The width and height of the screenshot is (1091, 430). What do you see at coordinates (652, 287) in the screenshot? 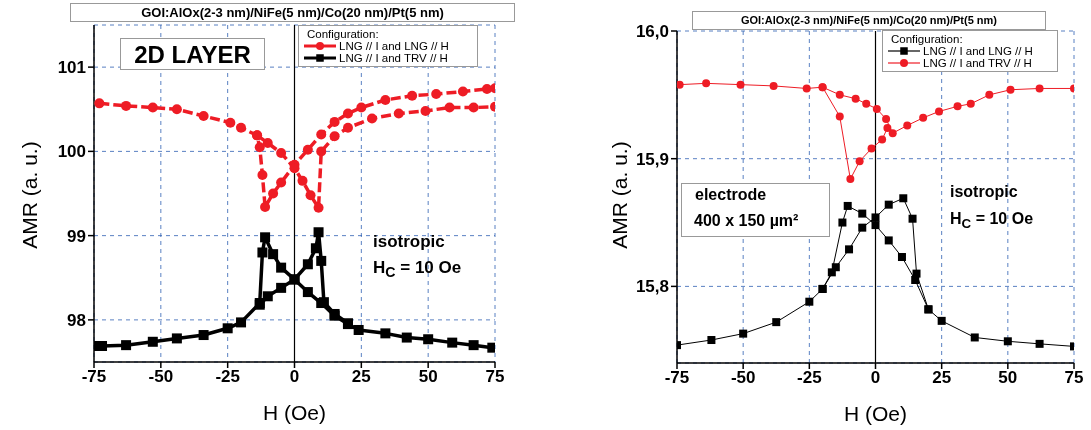
I see `y-tick-label: 15,8` at bounding box center [652, 287].